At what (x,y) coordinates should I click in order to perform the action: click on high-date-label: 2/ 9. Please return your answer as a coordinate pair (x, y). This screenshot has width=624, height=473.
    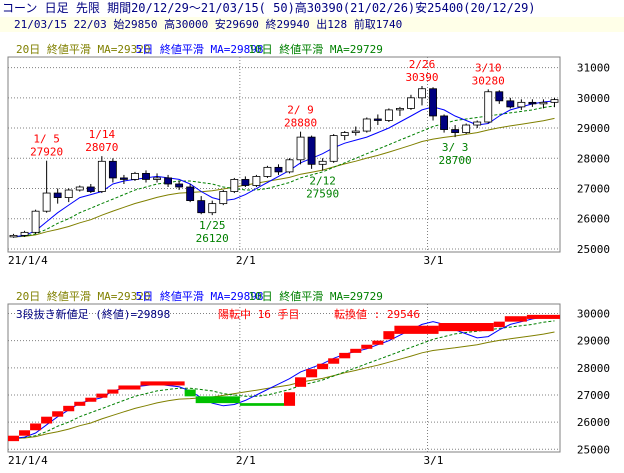
    Looking at the image, I should click on (300, 110).